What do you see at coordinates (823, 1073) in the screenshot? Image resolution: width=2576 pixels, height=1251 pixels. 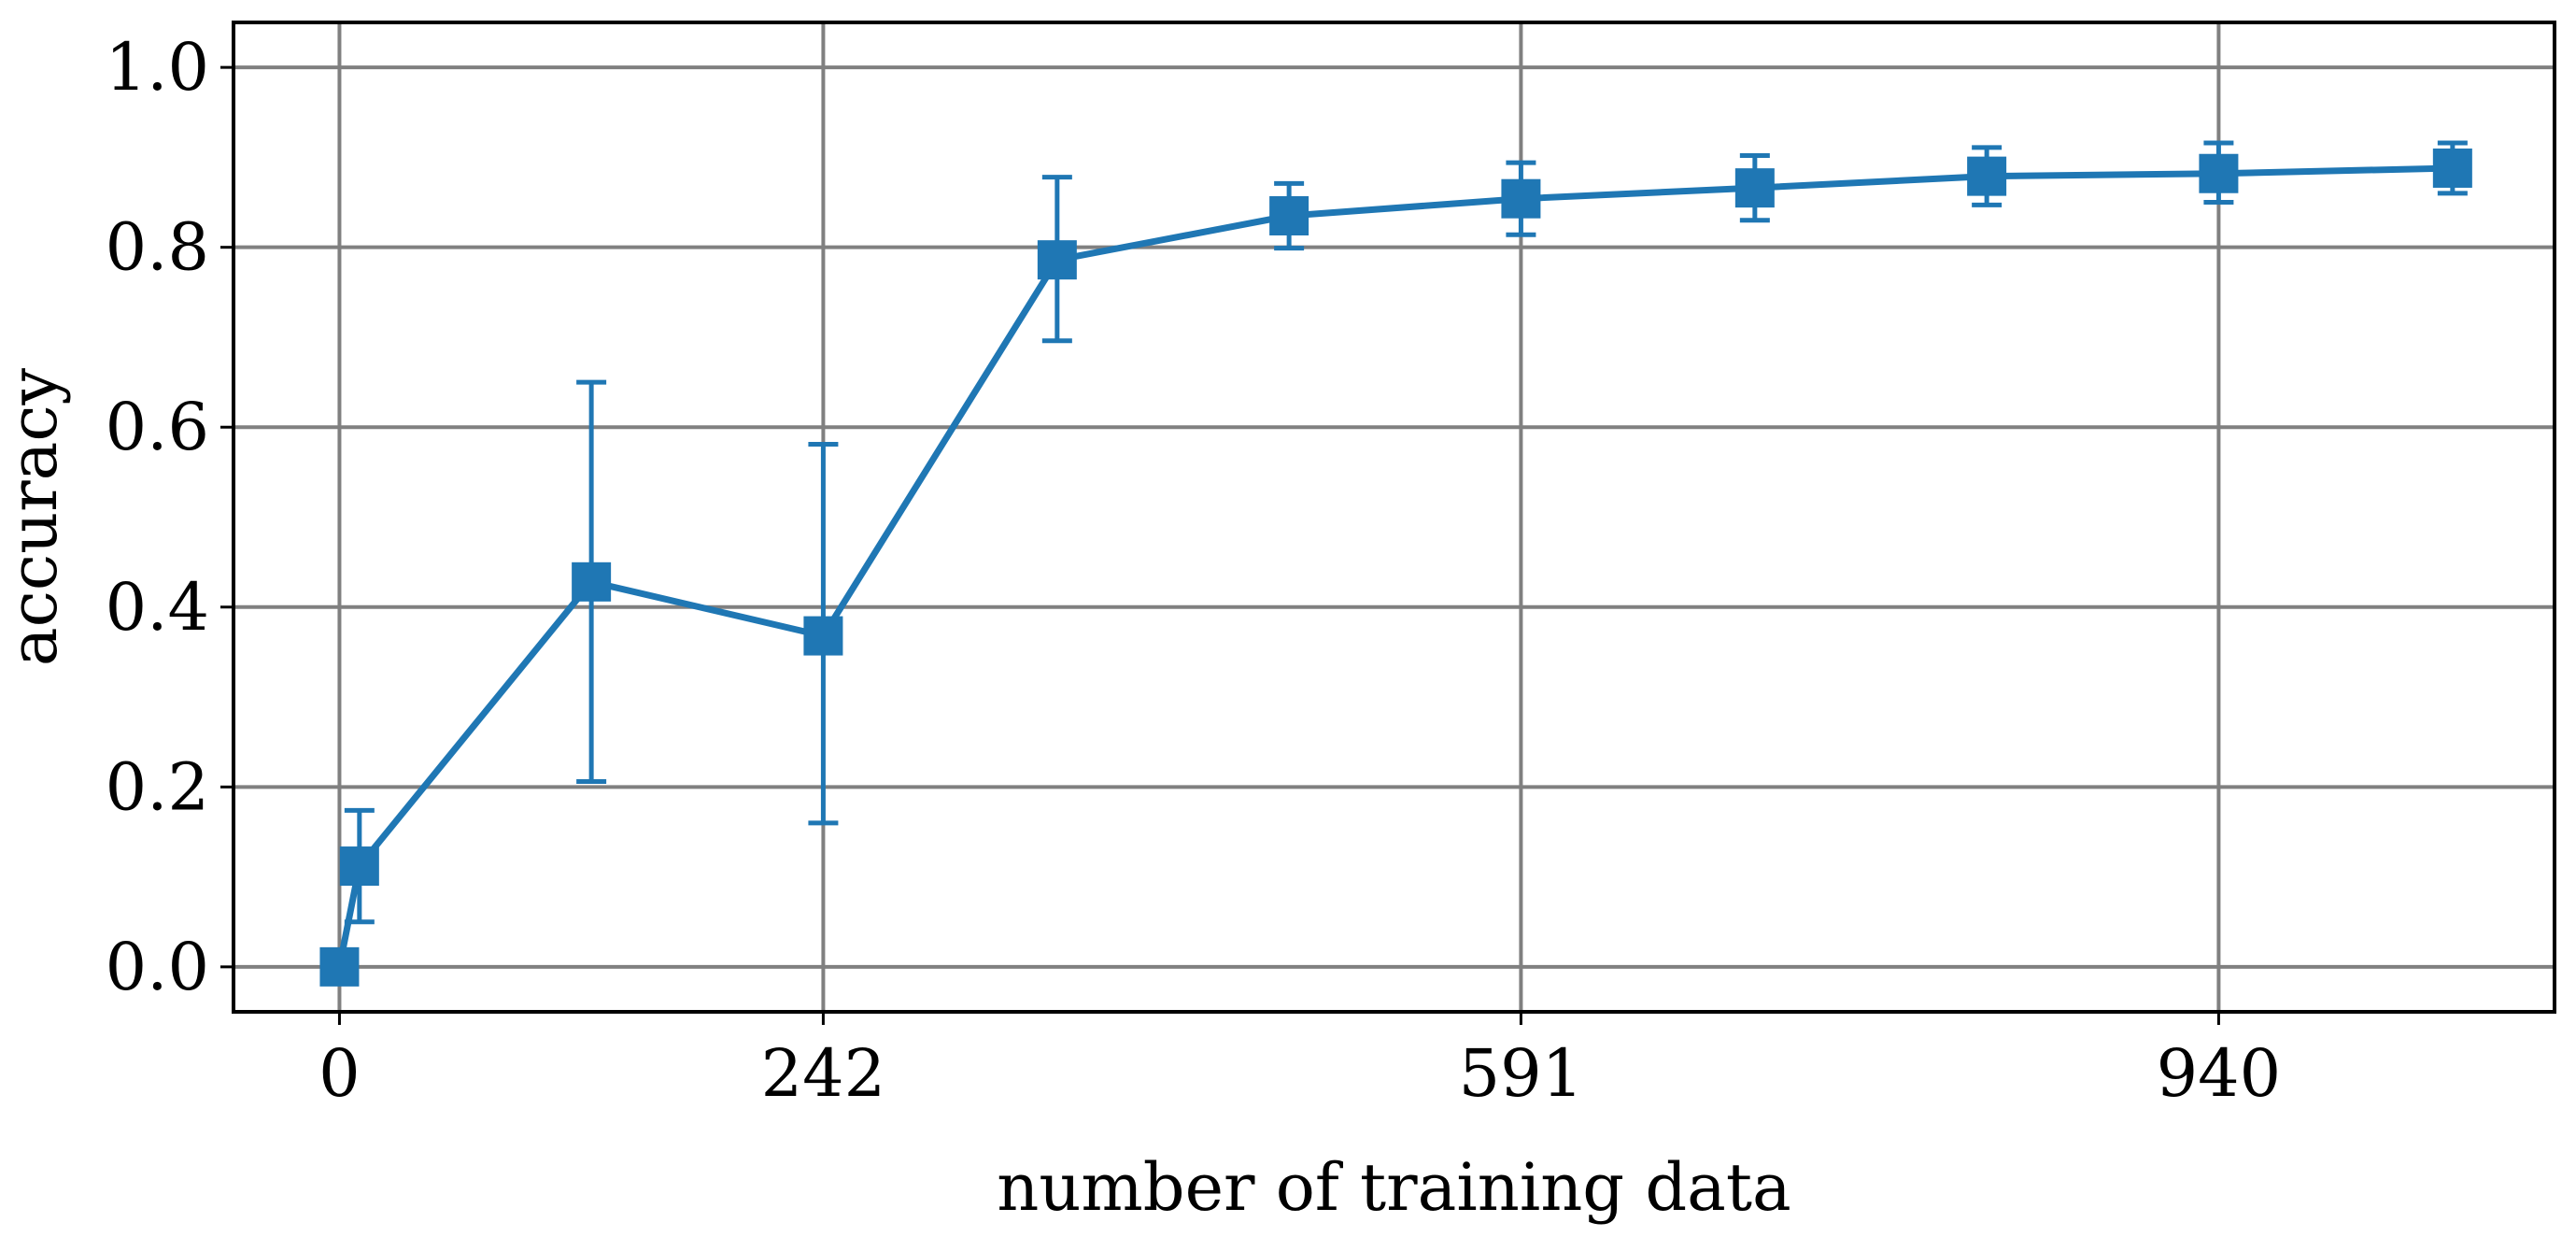 I see `x-tick-label: 242` at bounding box center [823, 1073].